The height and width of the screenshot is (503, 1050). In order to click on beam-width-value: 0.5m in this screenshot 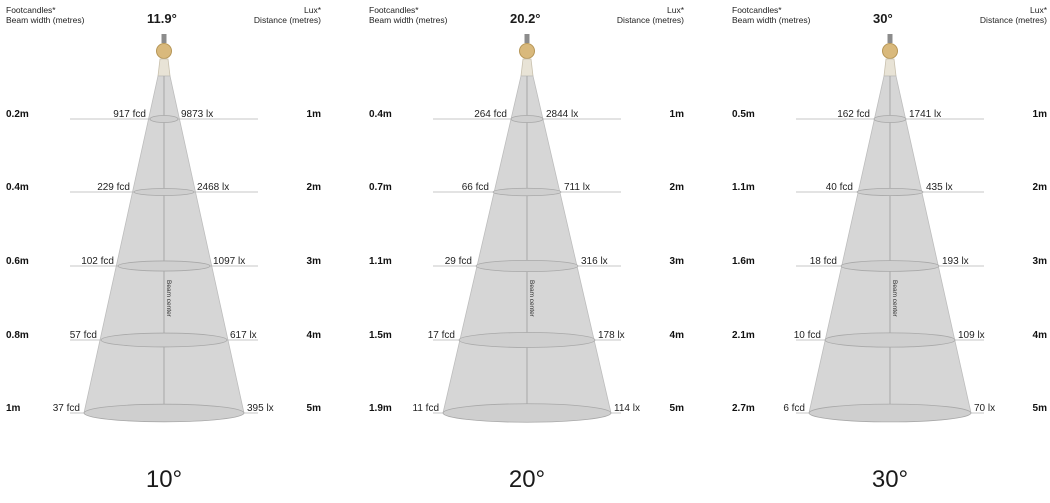, I will do `click(743, 114)`.